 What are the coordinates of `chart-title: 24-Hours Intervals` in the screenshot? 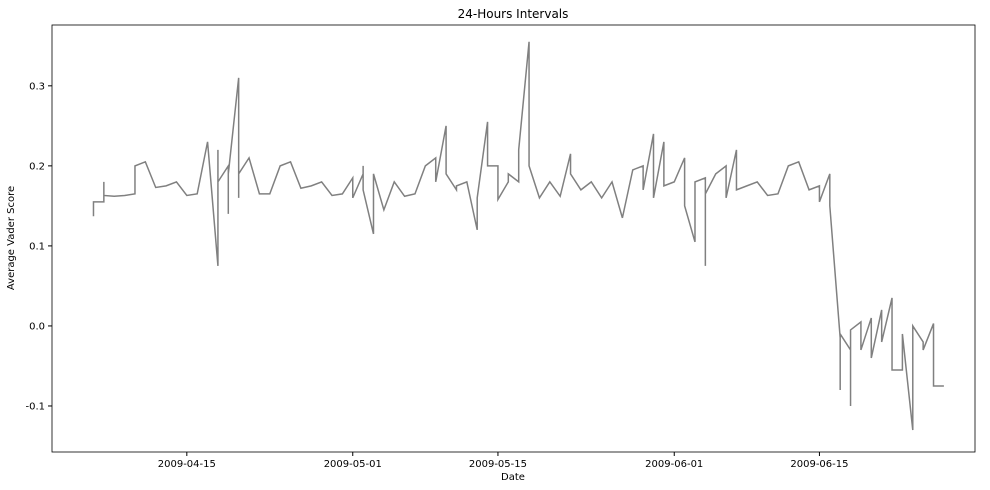 It's located at (513, 14).